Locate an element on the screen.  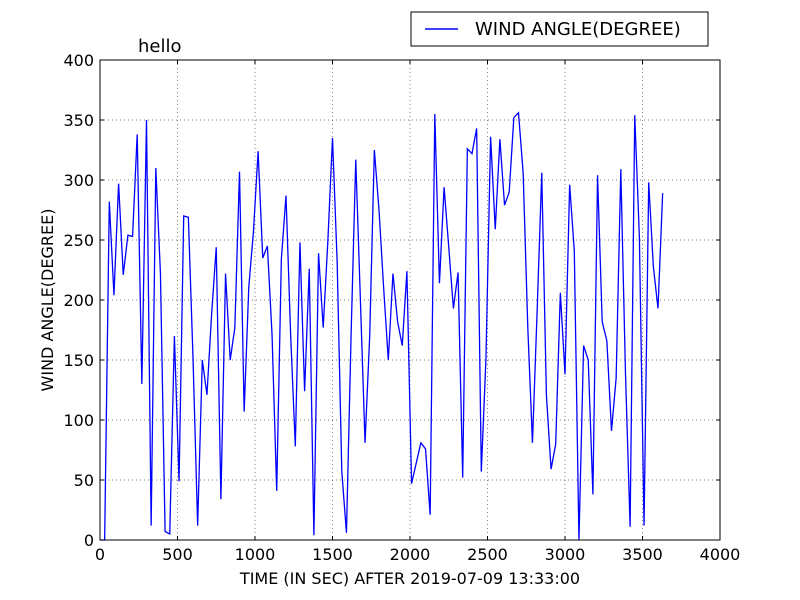
x-tick-label: 4000 is located at coordinates (720, 554).